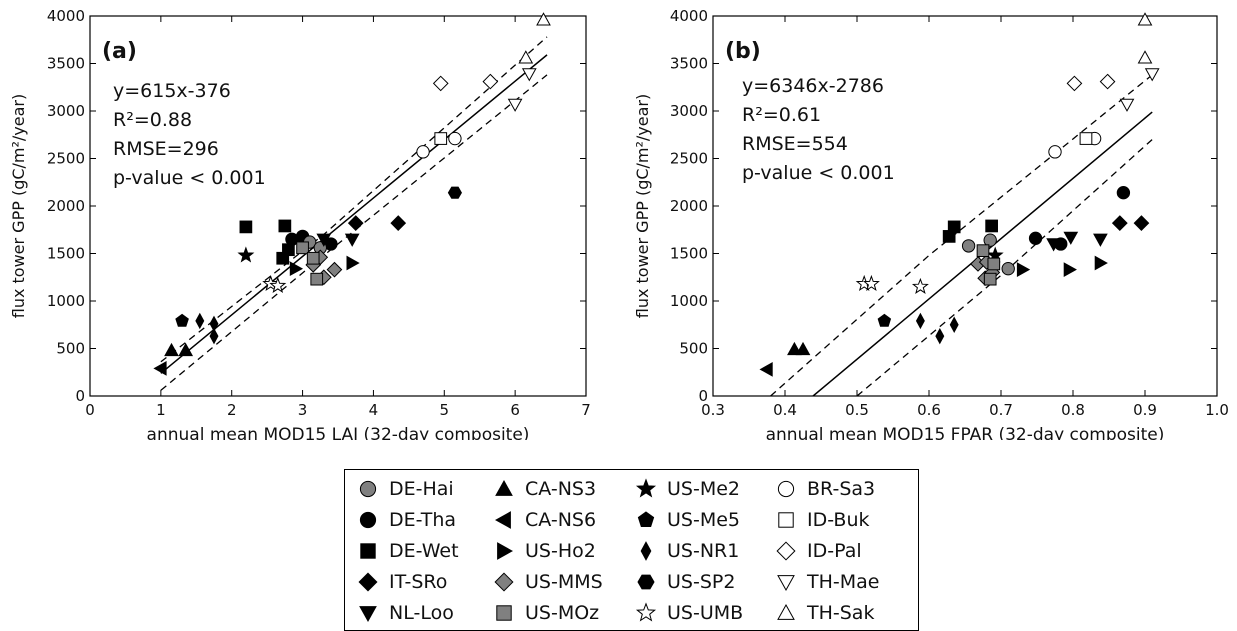  I want to click on x-tick-label: 0.5, so click(857, 410).